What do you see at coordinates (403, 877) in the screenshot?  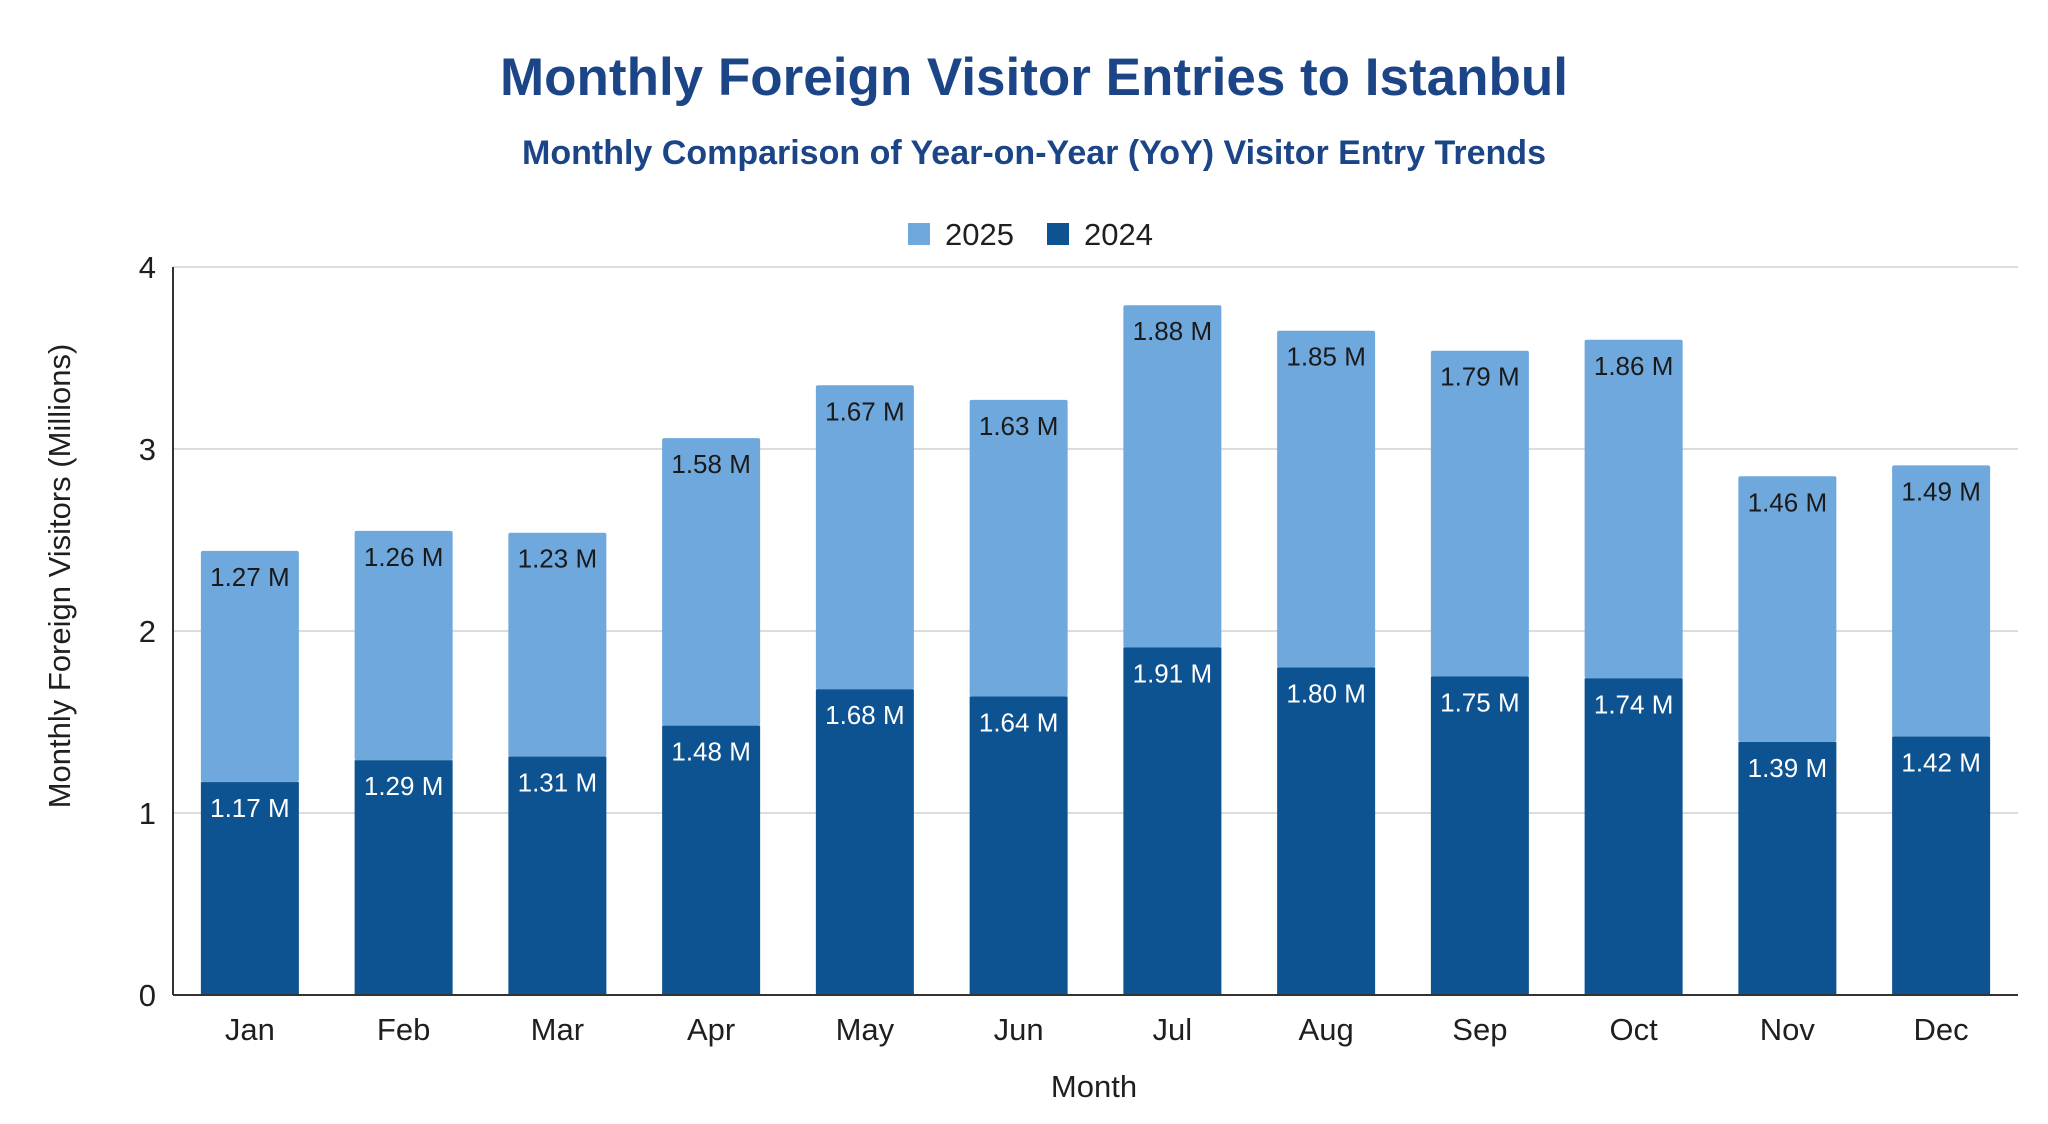 I see `bar-2024-feb` at bounding box center [403, 877].